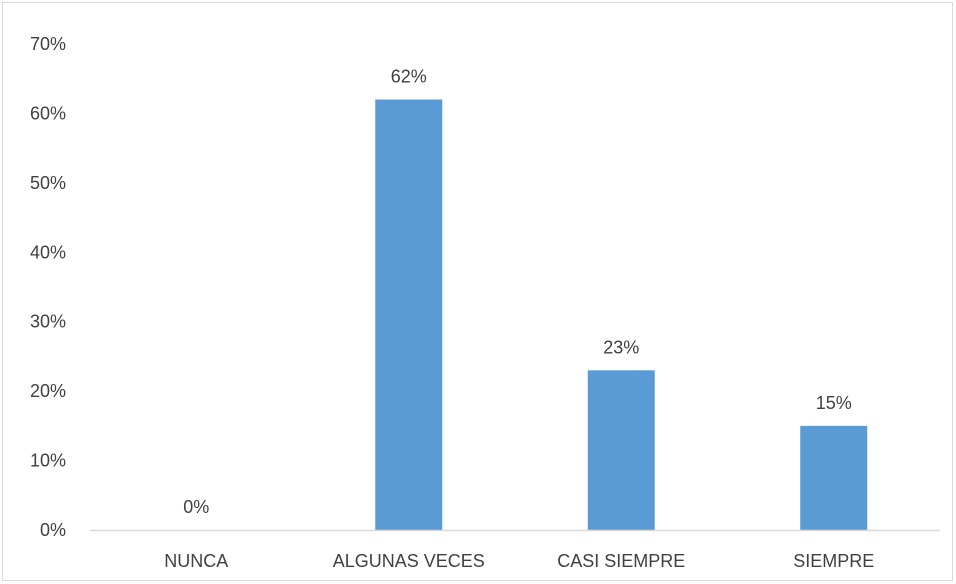  What do you see at coordinates (48, 113) in the screenshot?
I see `y-tick-label: 60%` at bounding box center [48, 113].